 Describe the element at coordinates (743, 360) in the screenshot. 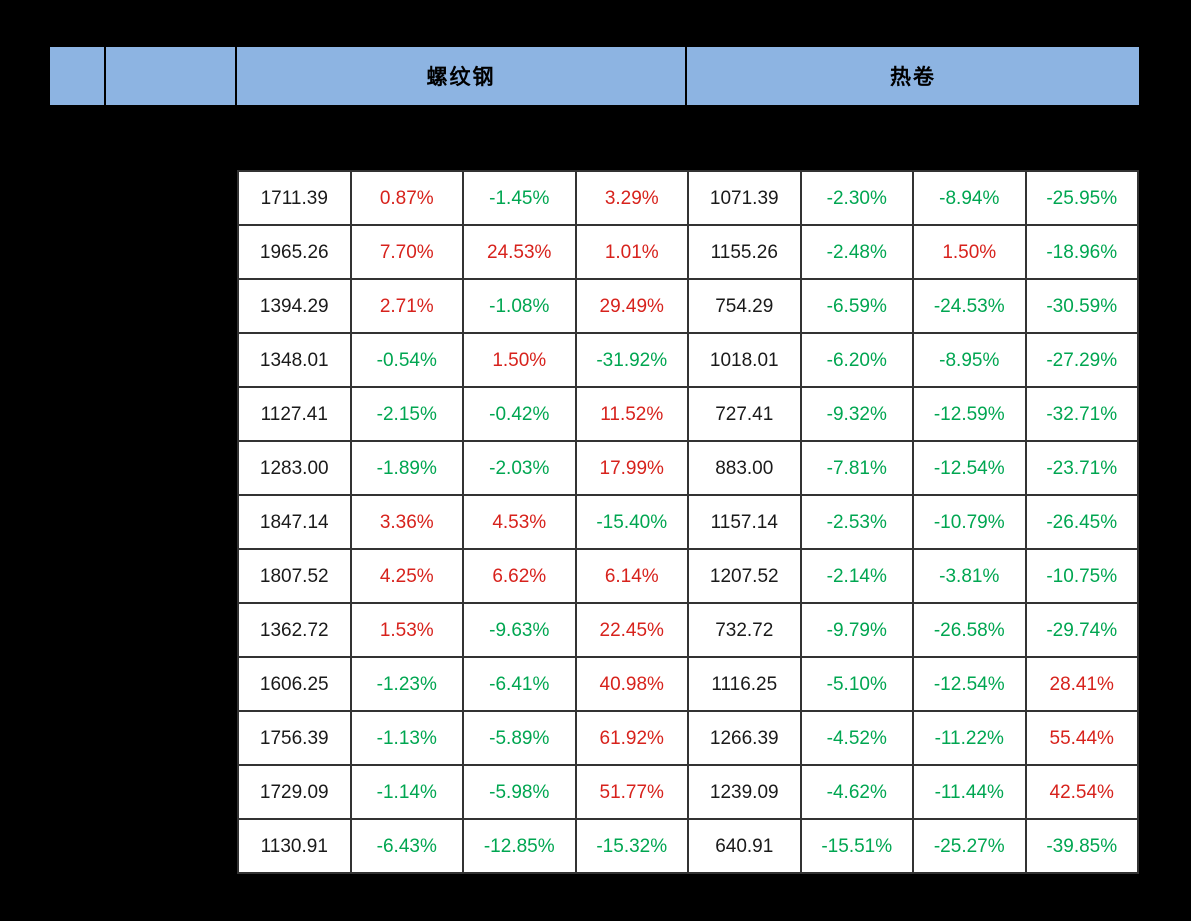

I see `price-cell: 1018.01` at that location.